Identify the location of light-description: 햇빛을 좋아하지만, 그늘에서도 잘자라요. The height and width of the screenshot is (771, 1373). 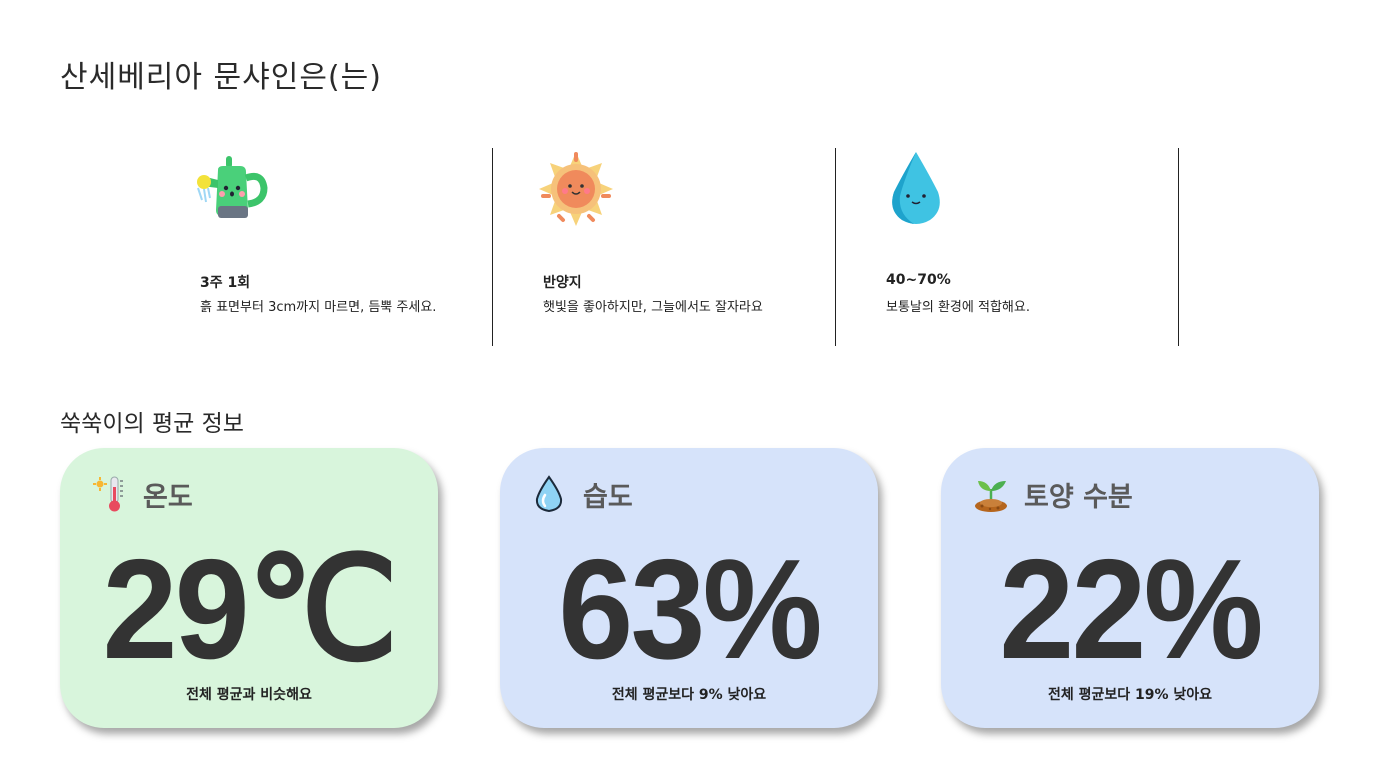
(653, 307).